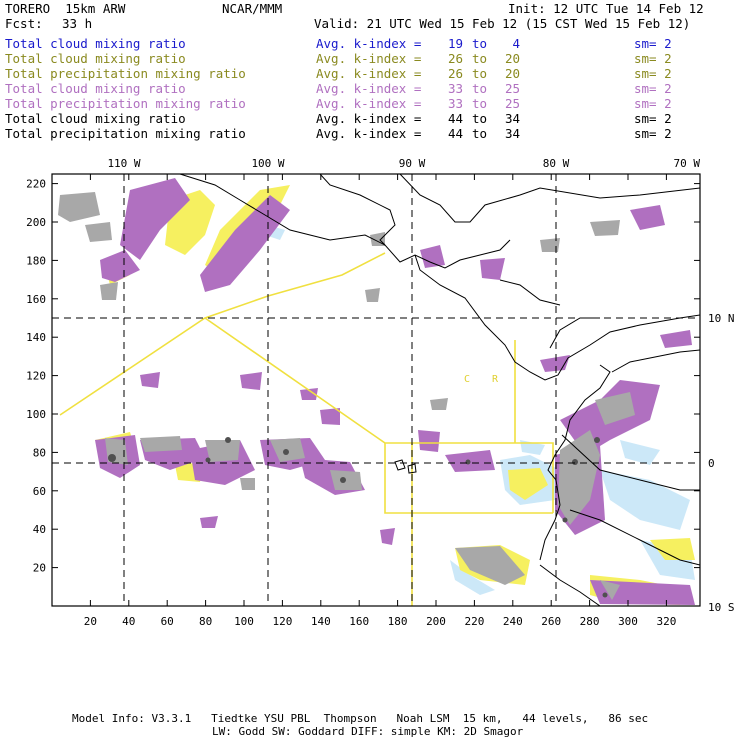 The height and width of the screenshot is (740, 740). Describe the element at coordinates (711, 463) in the screenshot. I see `lat-label: 0` at that location.